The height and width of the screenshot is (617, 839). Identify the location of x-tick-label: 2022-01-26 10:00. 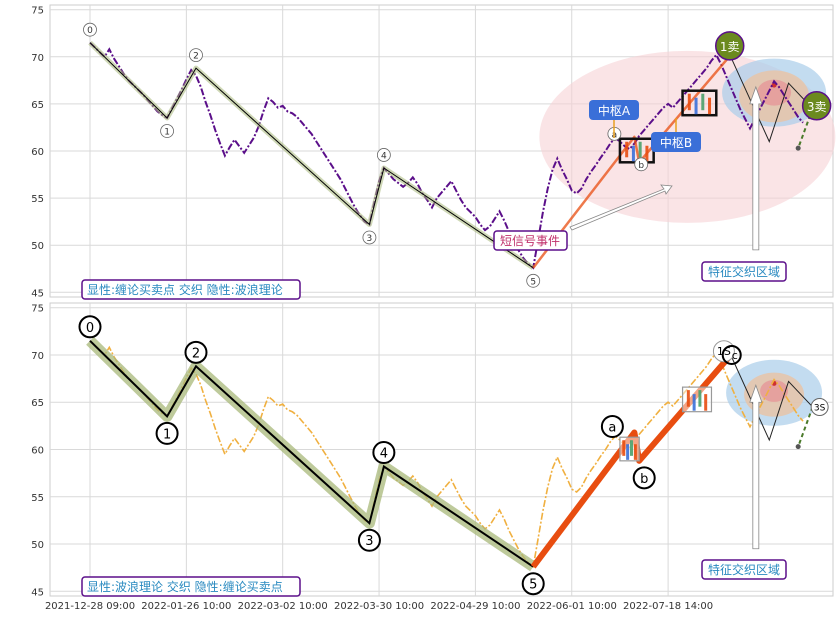
(186, 606).